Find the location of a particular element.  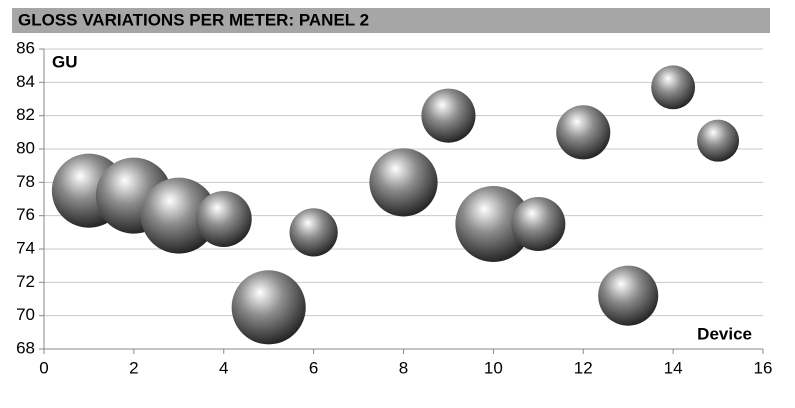

x-tick-label: 8 is located at coordinates (403, 367).